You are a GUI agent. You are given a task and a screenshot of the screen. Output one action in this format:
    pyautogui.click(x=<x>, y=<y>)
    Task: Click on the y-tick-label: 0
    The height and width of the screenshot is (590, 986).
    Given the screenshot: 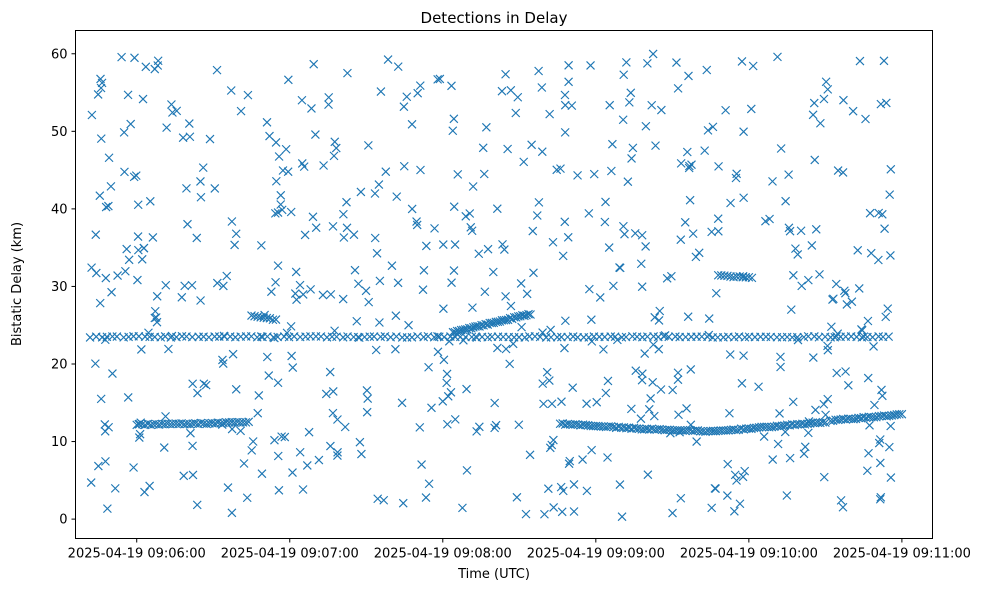 What is the action you would take?
    pyautogui.click(x=63, y=520)
    